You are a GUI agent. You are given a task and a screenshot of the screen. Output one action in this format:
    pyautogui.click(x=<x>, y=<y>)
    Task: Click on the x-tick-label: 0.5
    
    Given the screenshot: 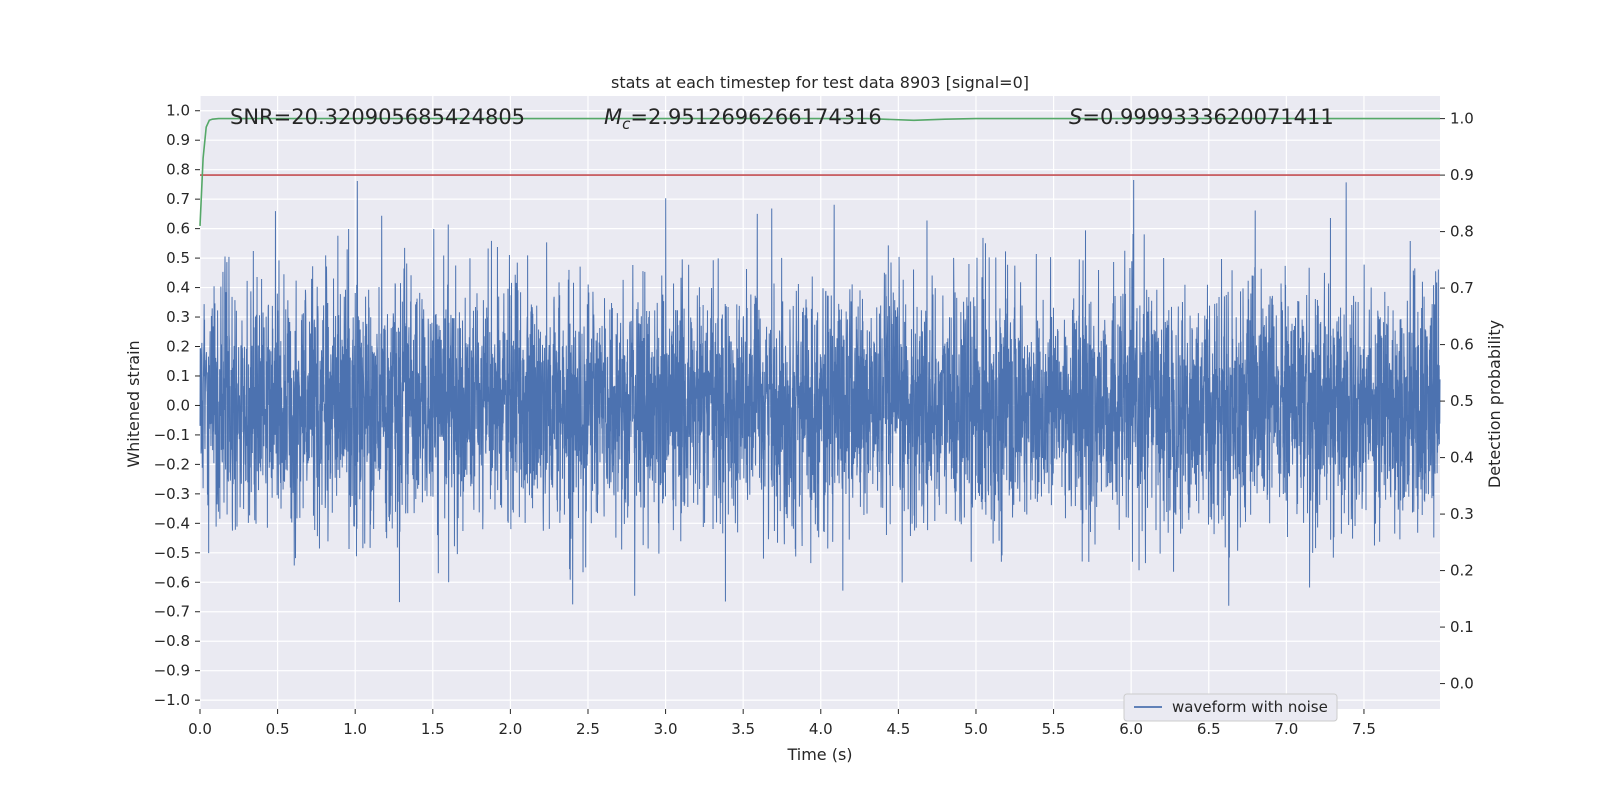 What is the action you would take?
    pyautogui.click(x=278, y=729)
    